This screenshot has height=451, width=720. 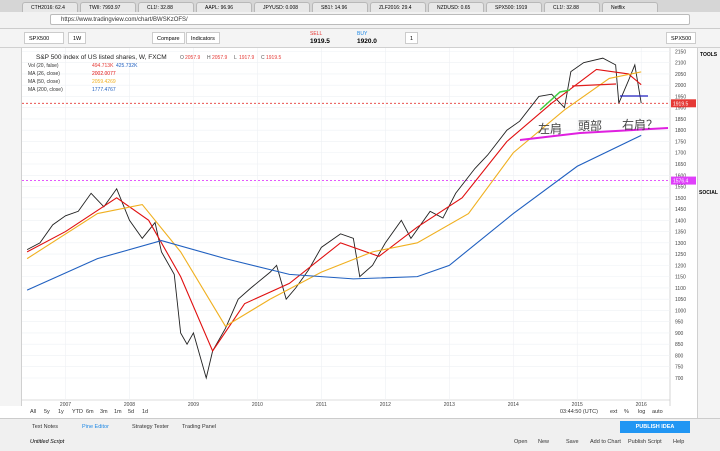 I want to click on annotation: 頭部, so click(x=590, y=125).